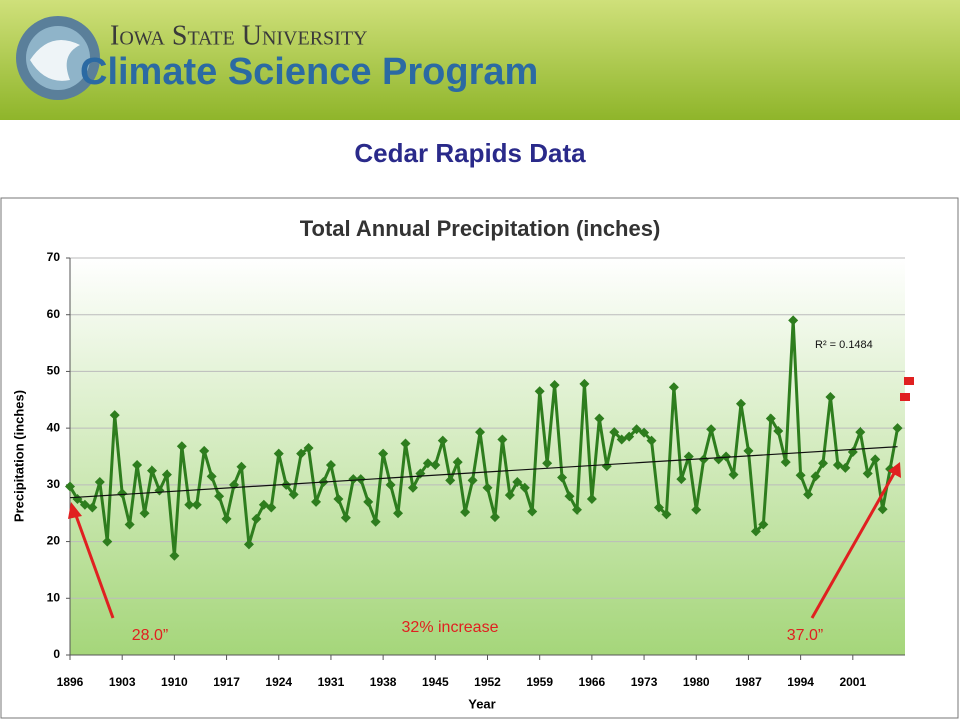 This screenshot has width=960, height=720. Describe the element at coordinates (18, 456) in the screenshot. I see `y-axis-label: Precipitation (inches)` at that location.